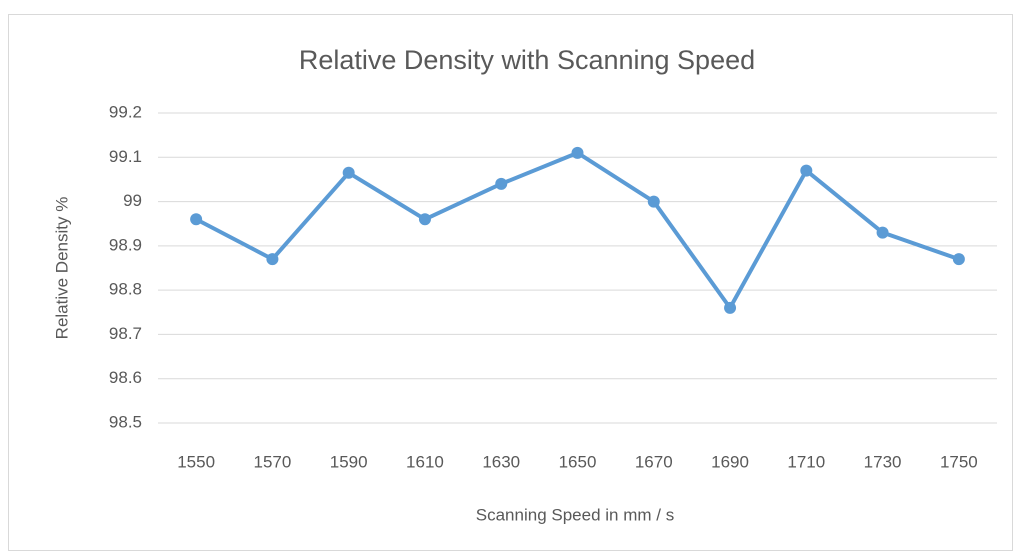 This screenshot has width=1014, height=552. I want to click on y-axis-title: Relative Density %, so click(61, 268).